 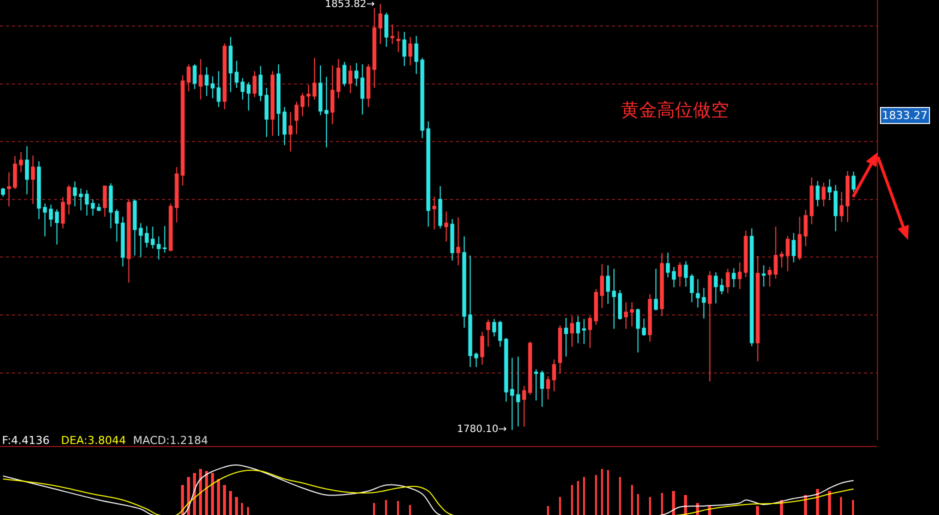 What do you see at coordinates (170, 440) in the screenshot?
I see `text: MACD:1.2184` at bounding box center [170, 440].